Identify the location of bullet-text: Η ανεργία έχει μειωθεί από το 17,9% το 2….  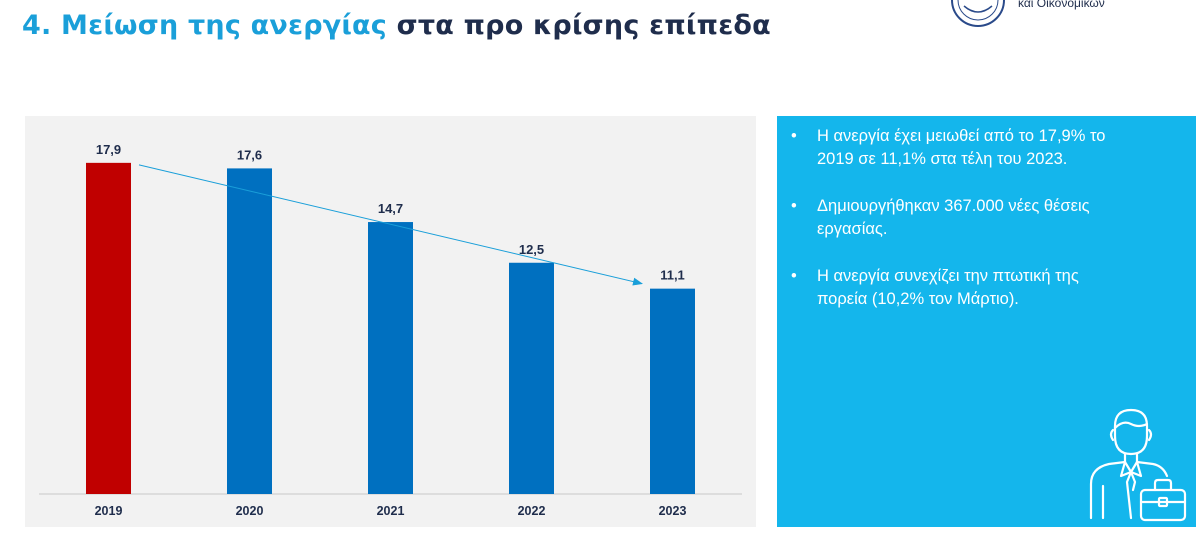
(961, 147).